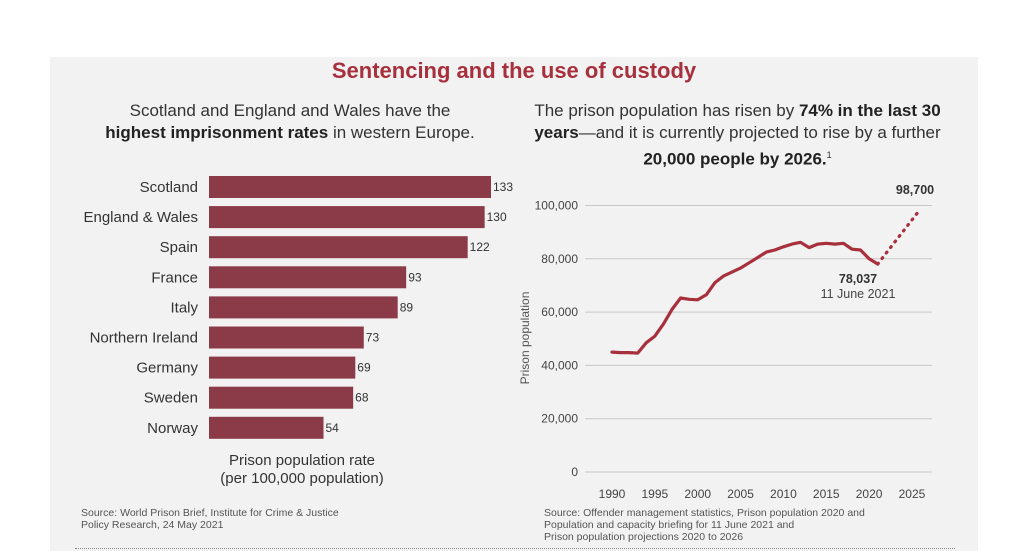  I want to click on right-subtitle-bold2: 20,000 people by 2026., so click(735, 159).